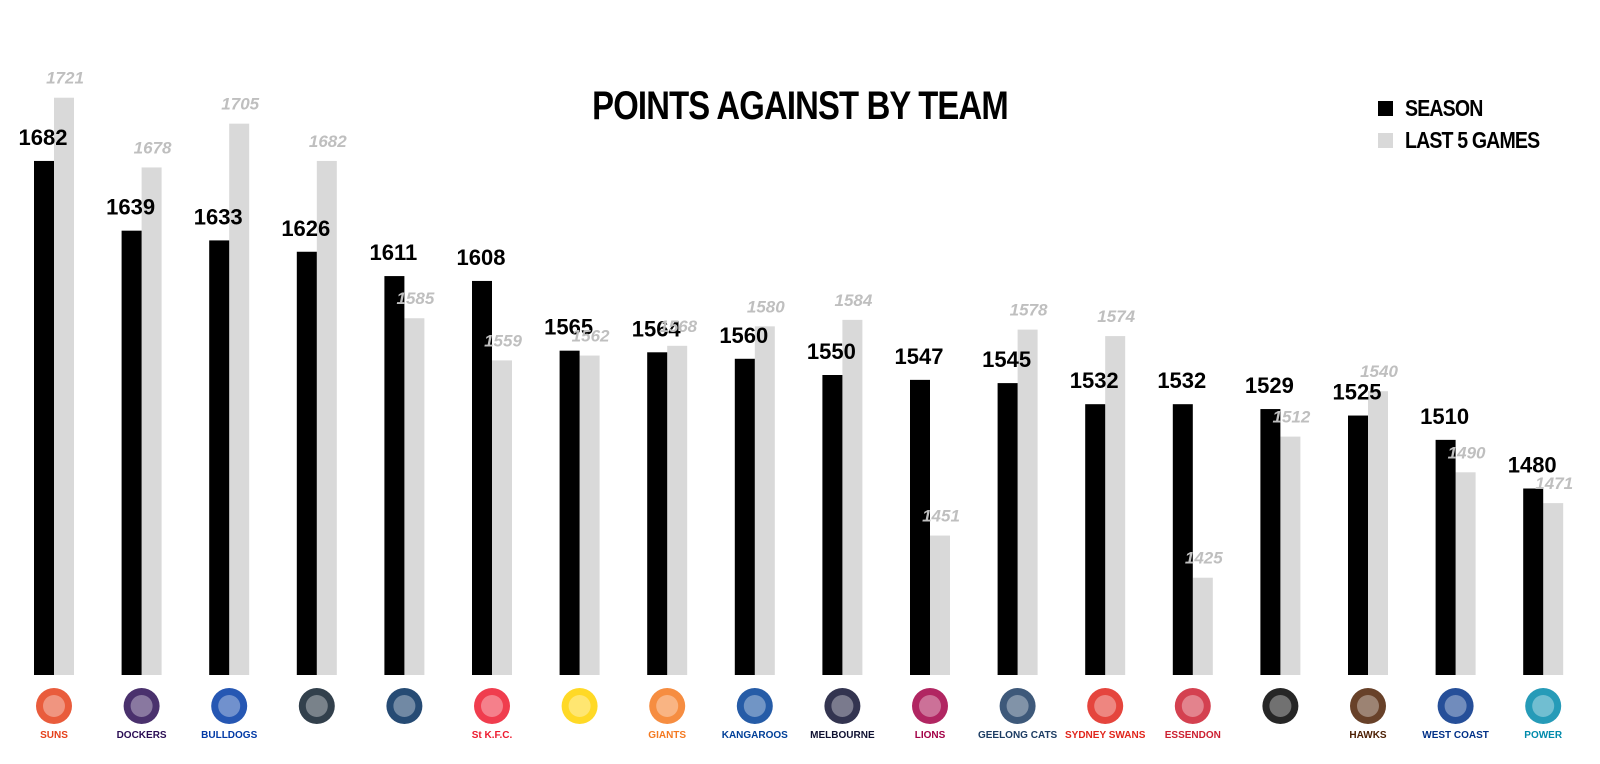  What do you see at coordinates (1467, 452) in the screenshot?
I see `label-last5-west-coast: 1490` at bounding box center [1467, 452].